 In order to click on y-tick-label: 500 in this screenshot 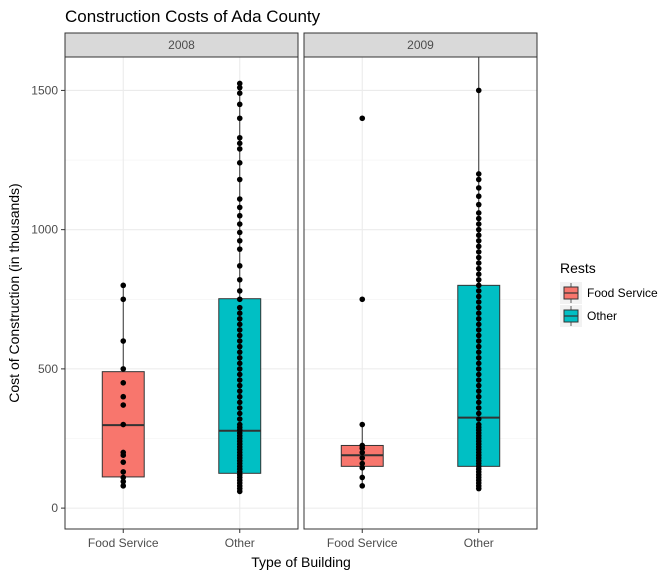, I will do `click(48, 369)`.